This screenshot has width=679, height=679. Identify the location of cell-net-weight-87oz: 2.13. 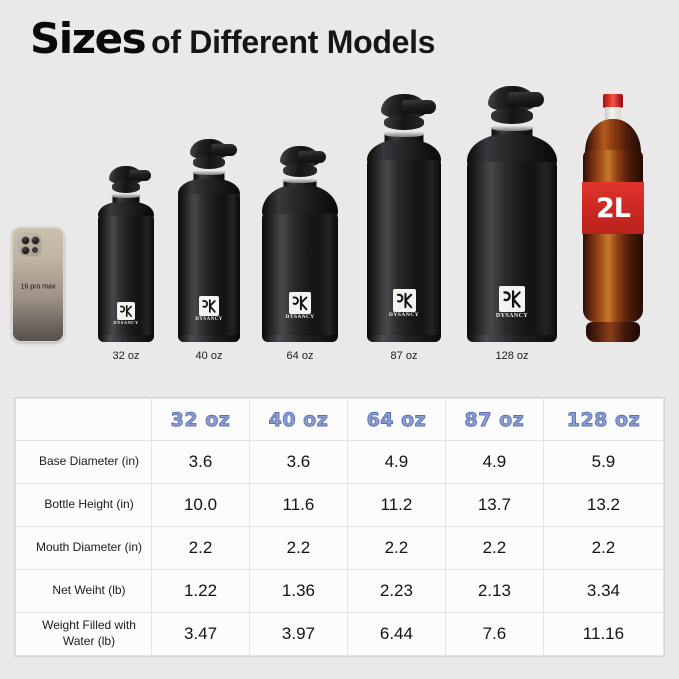
(494, 591).